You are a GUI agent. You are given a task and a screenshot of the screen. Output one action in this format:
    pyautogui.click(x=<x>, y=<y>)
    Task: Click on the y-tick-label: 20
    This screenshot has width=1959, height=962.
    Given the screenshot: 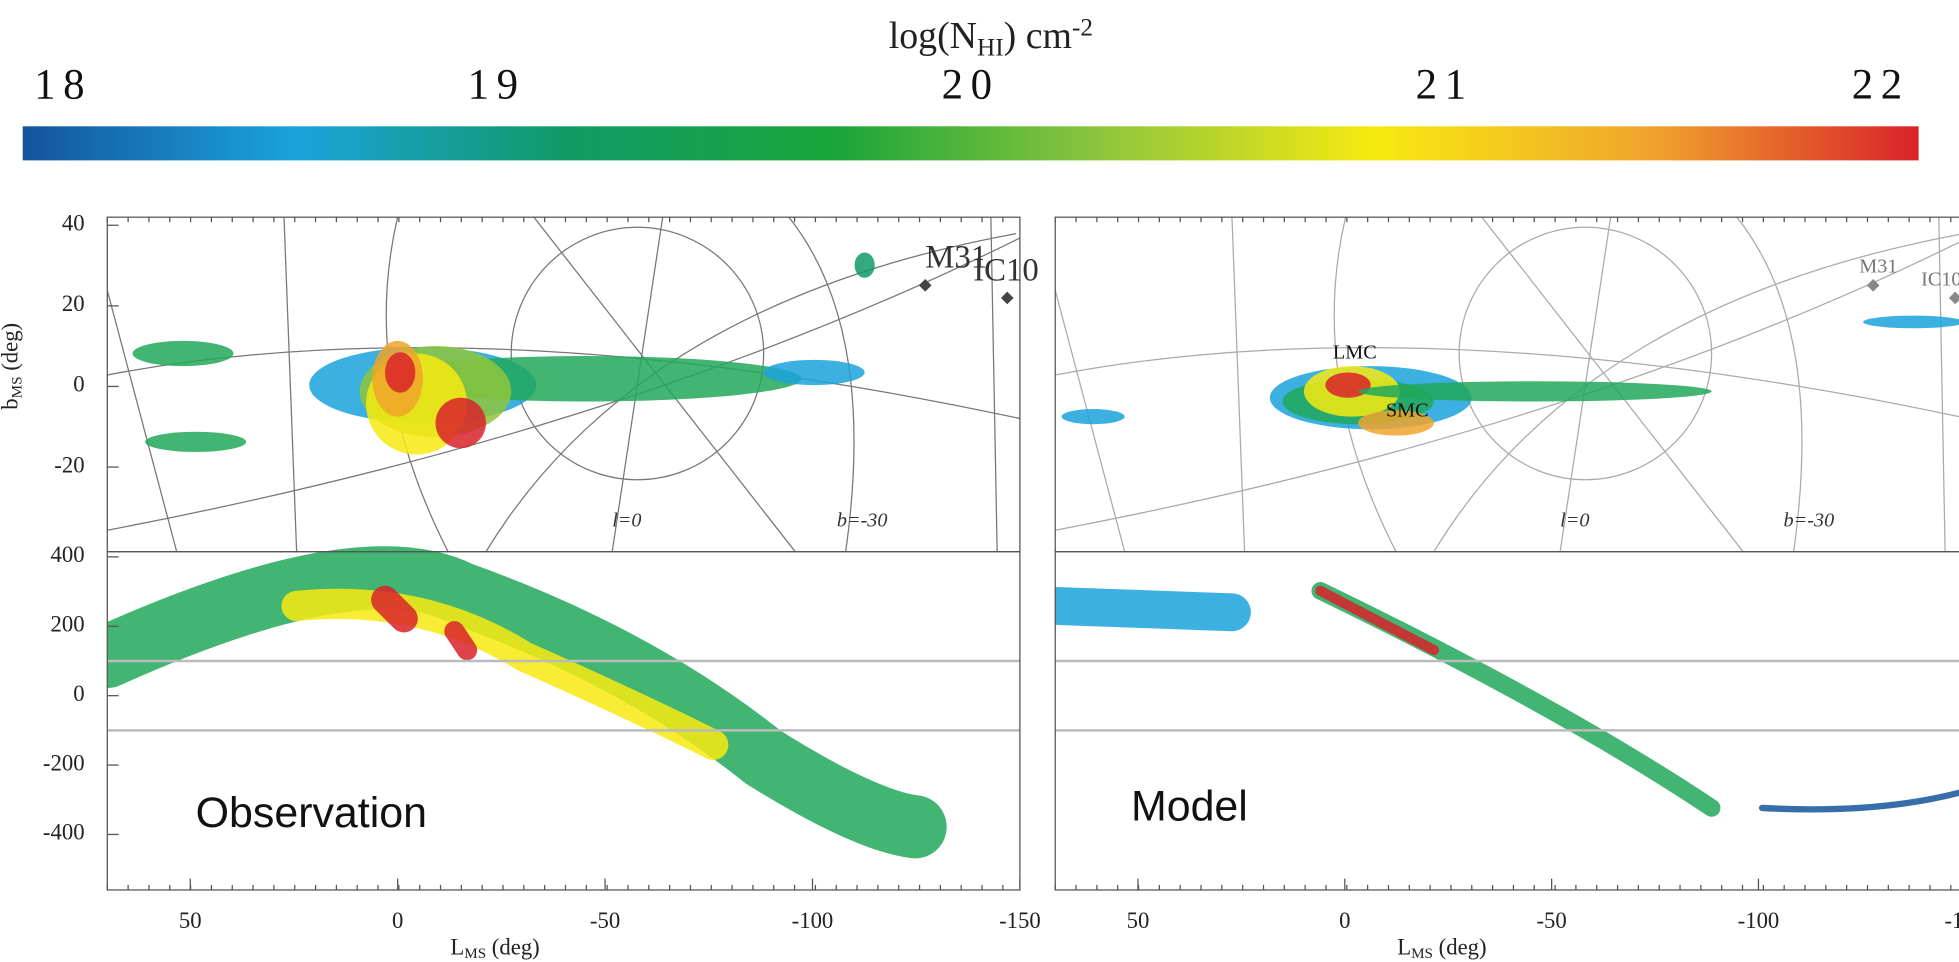 What is the action you would take?
    pyautogui.click(x=73, y=303)
    